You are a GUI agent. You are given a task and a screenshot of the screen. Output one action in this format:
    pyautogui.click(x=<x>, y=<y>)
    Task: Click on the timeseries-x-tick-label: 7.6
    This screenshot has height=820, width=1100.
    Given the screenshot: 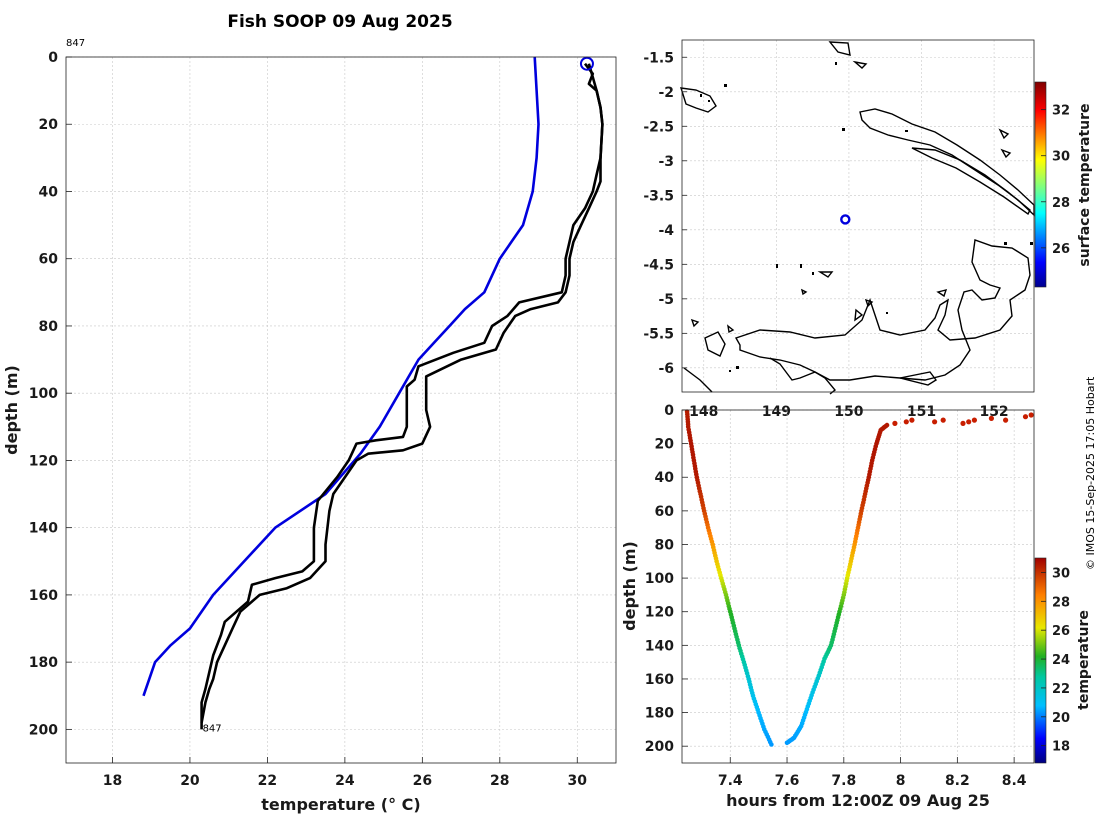 What is the action you would take?
    pyautogui.click(x=787, y=781)
    